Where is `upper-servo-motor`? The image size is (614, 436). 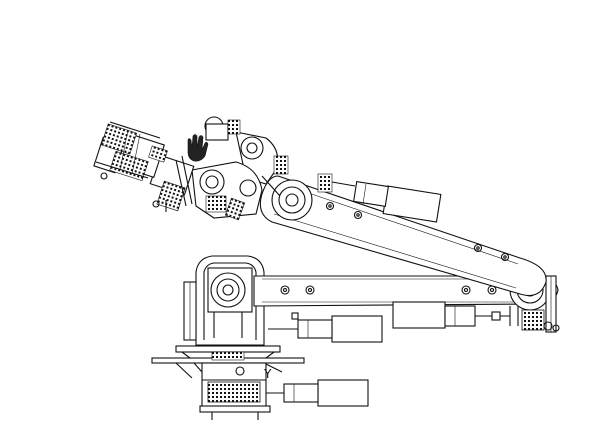
upper-servo-motor is located at coordinates (379, 198).